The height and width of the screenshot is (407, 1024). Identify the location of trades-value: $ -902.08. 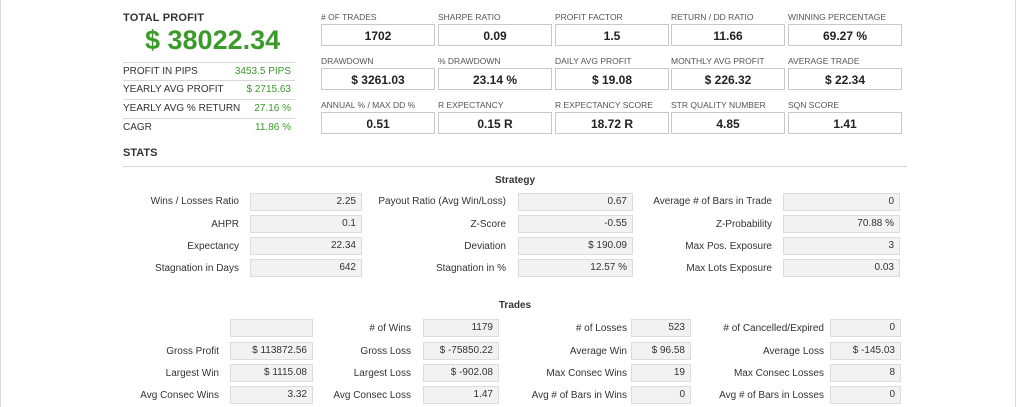
(461, 373).